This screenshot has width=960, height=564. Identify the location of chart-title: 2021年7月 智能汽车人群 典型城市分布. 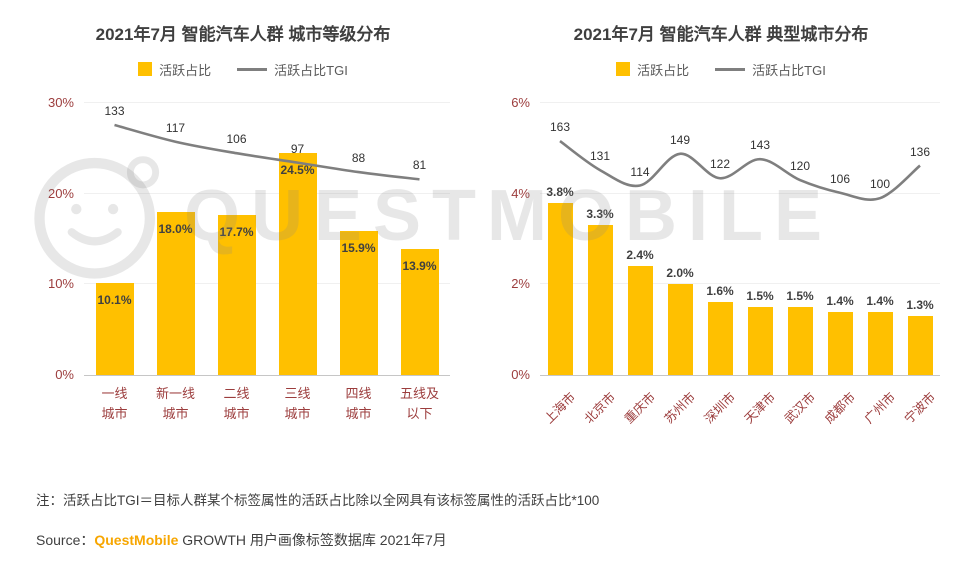
(721, 34).